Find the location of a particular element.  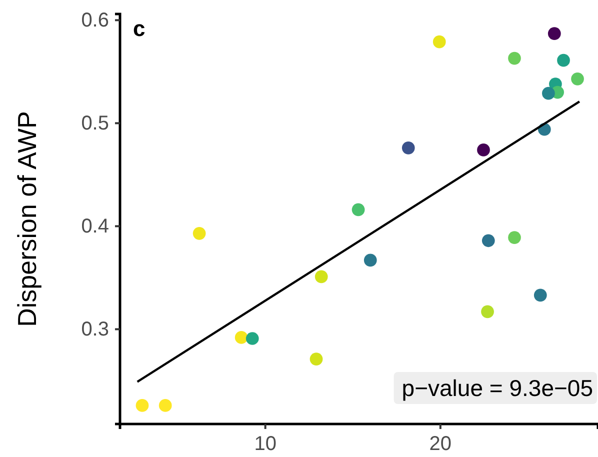

y-tick-label: 0.6 is located at coordinates (95, 21).